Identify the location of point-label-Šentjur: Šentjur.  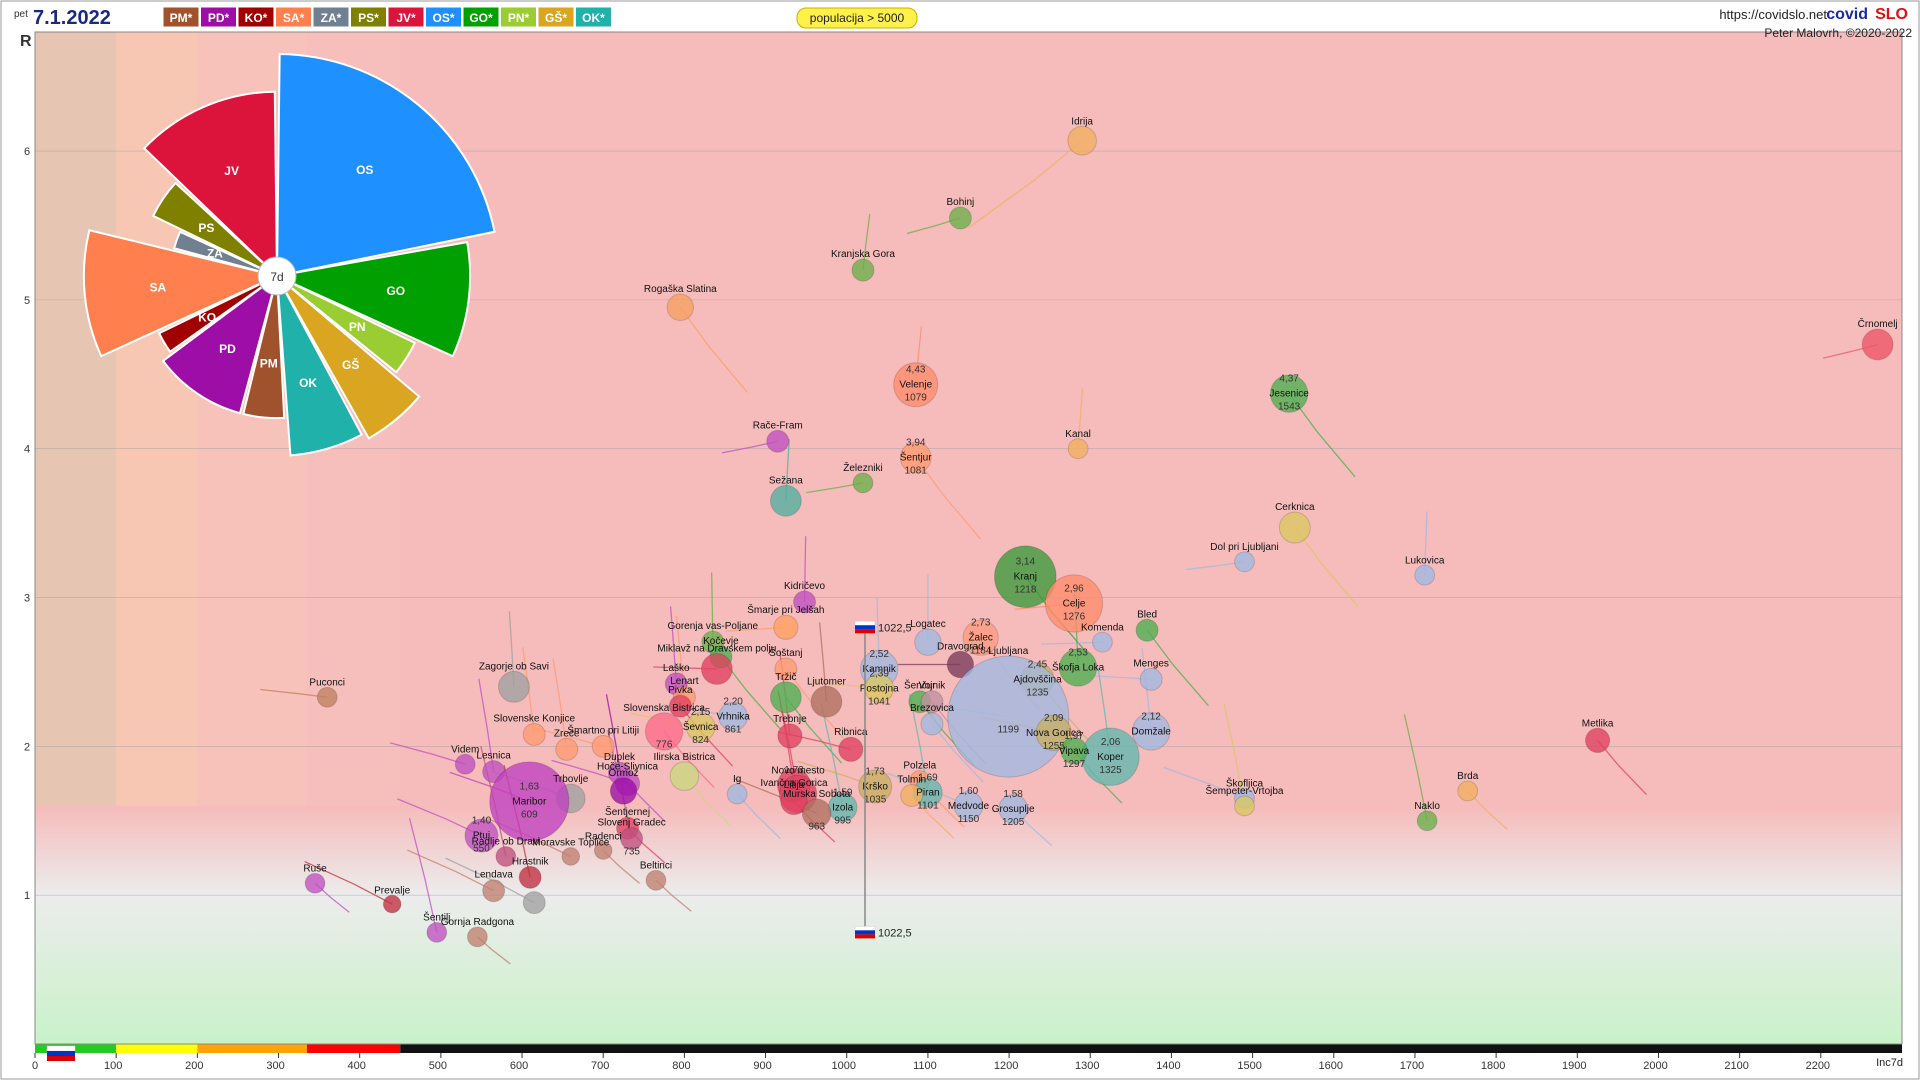
(916, 457).